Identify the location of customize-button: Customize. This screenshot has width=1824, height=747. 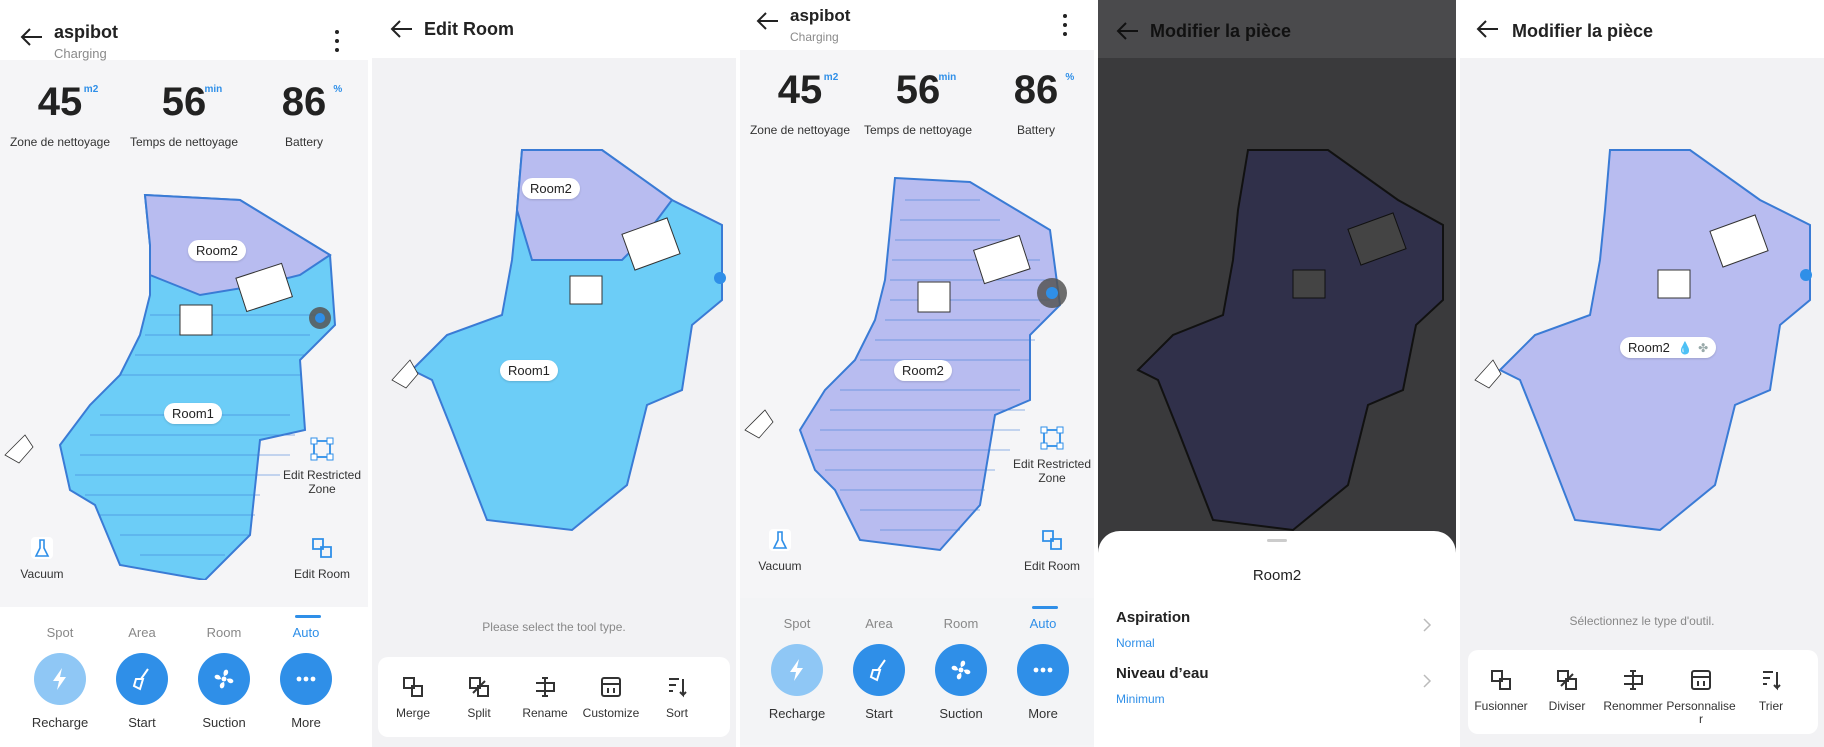
(611, 697).